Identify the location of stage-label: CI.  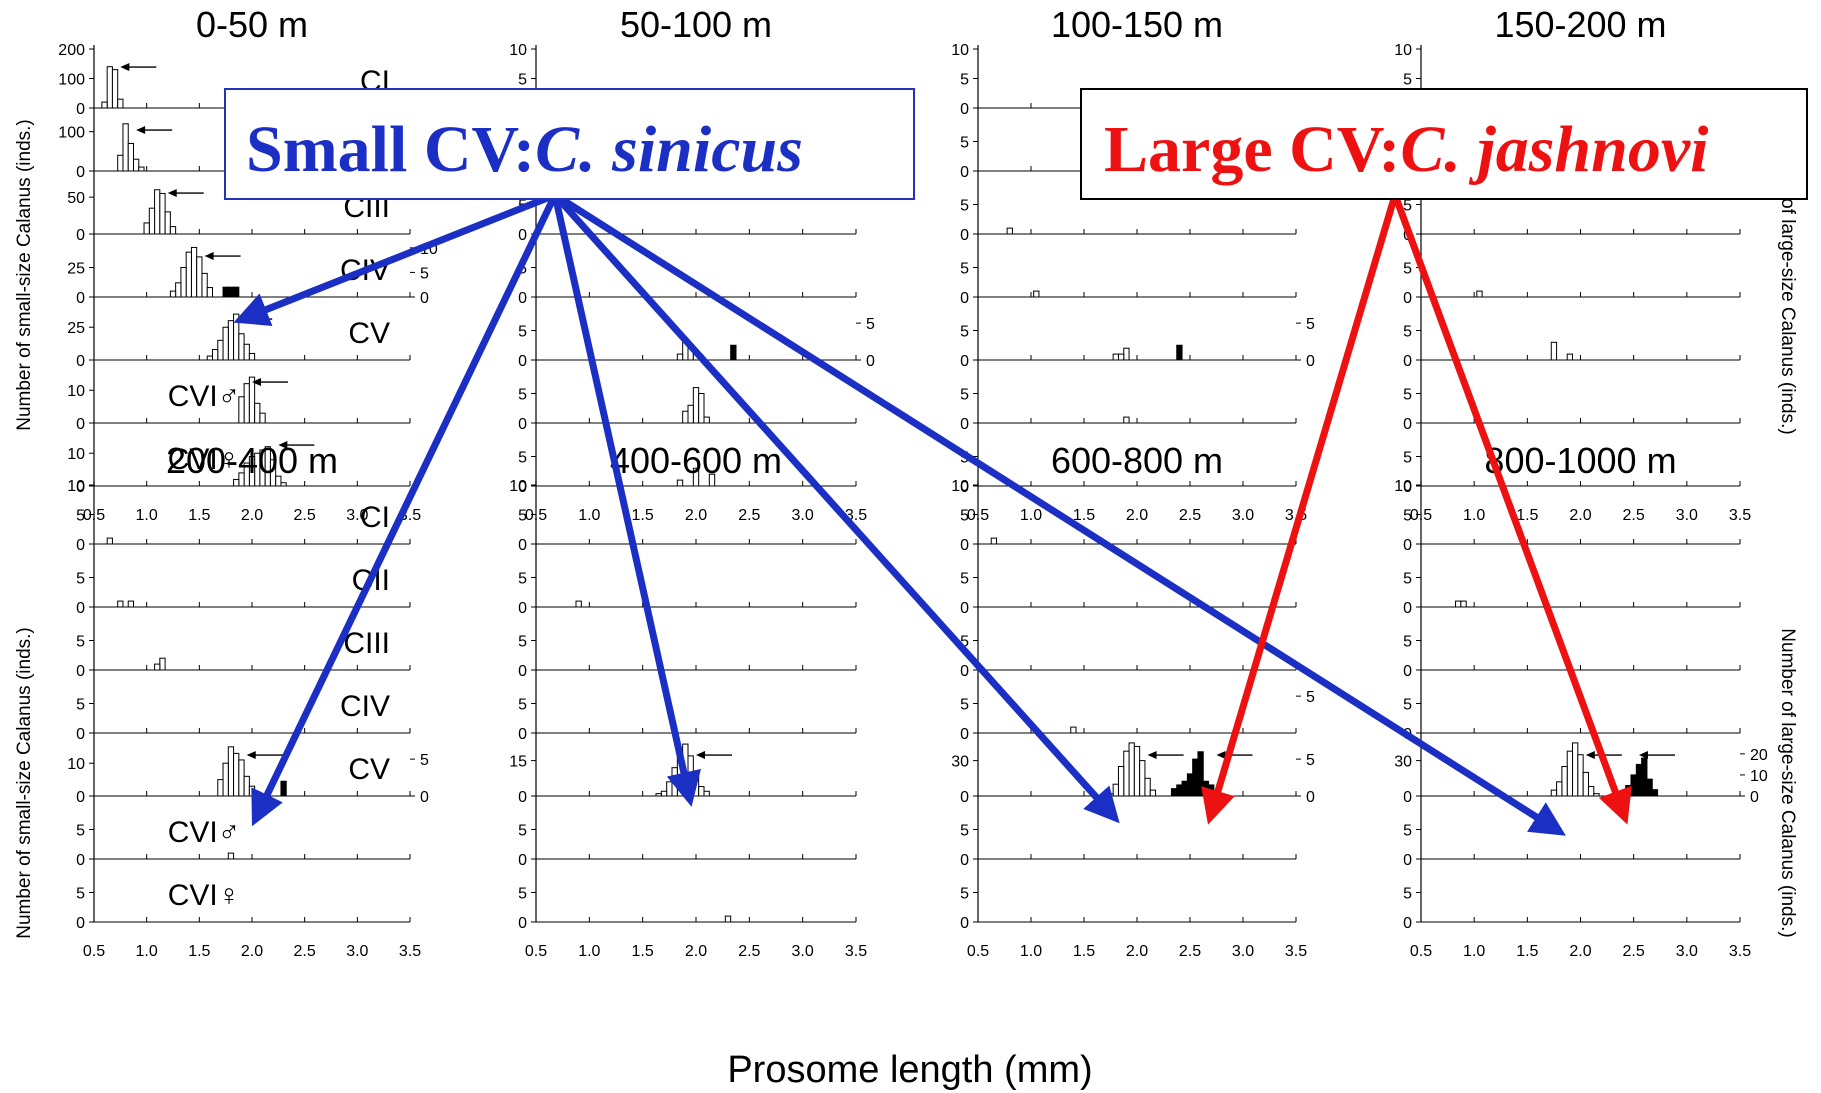
(375, 517).